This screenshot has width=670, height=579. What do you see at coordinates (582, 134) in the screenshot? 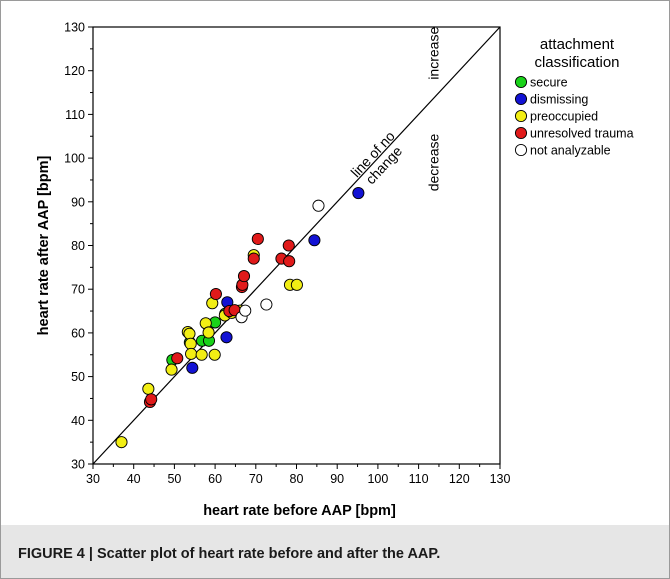
I see `legend-label: unresolved trauma` at bounding box center [582, 134].